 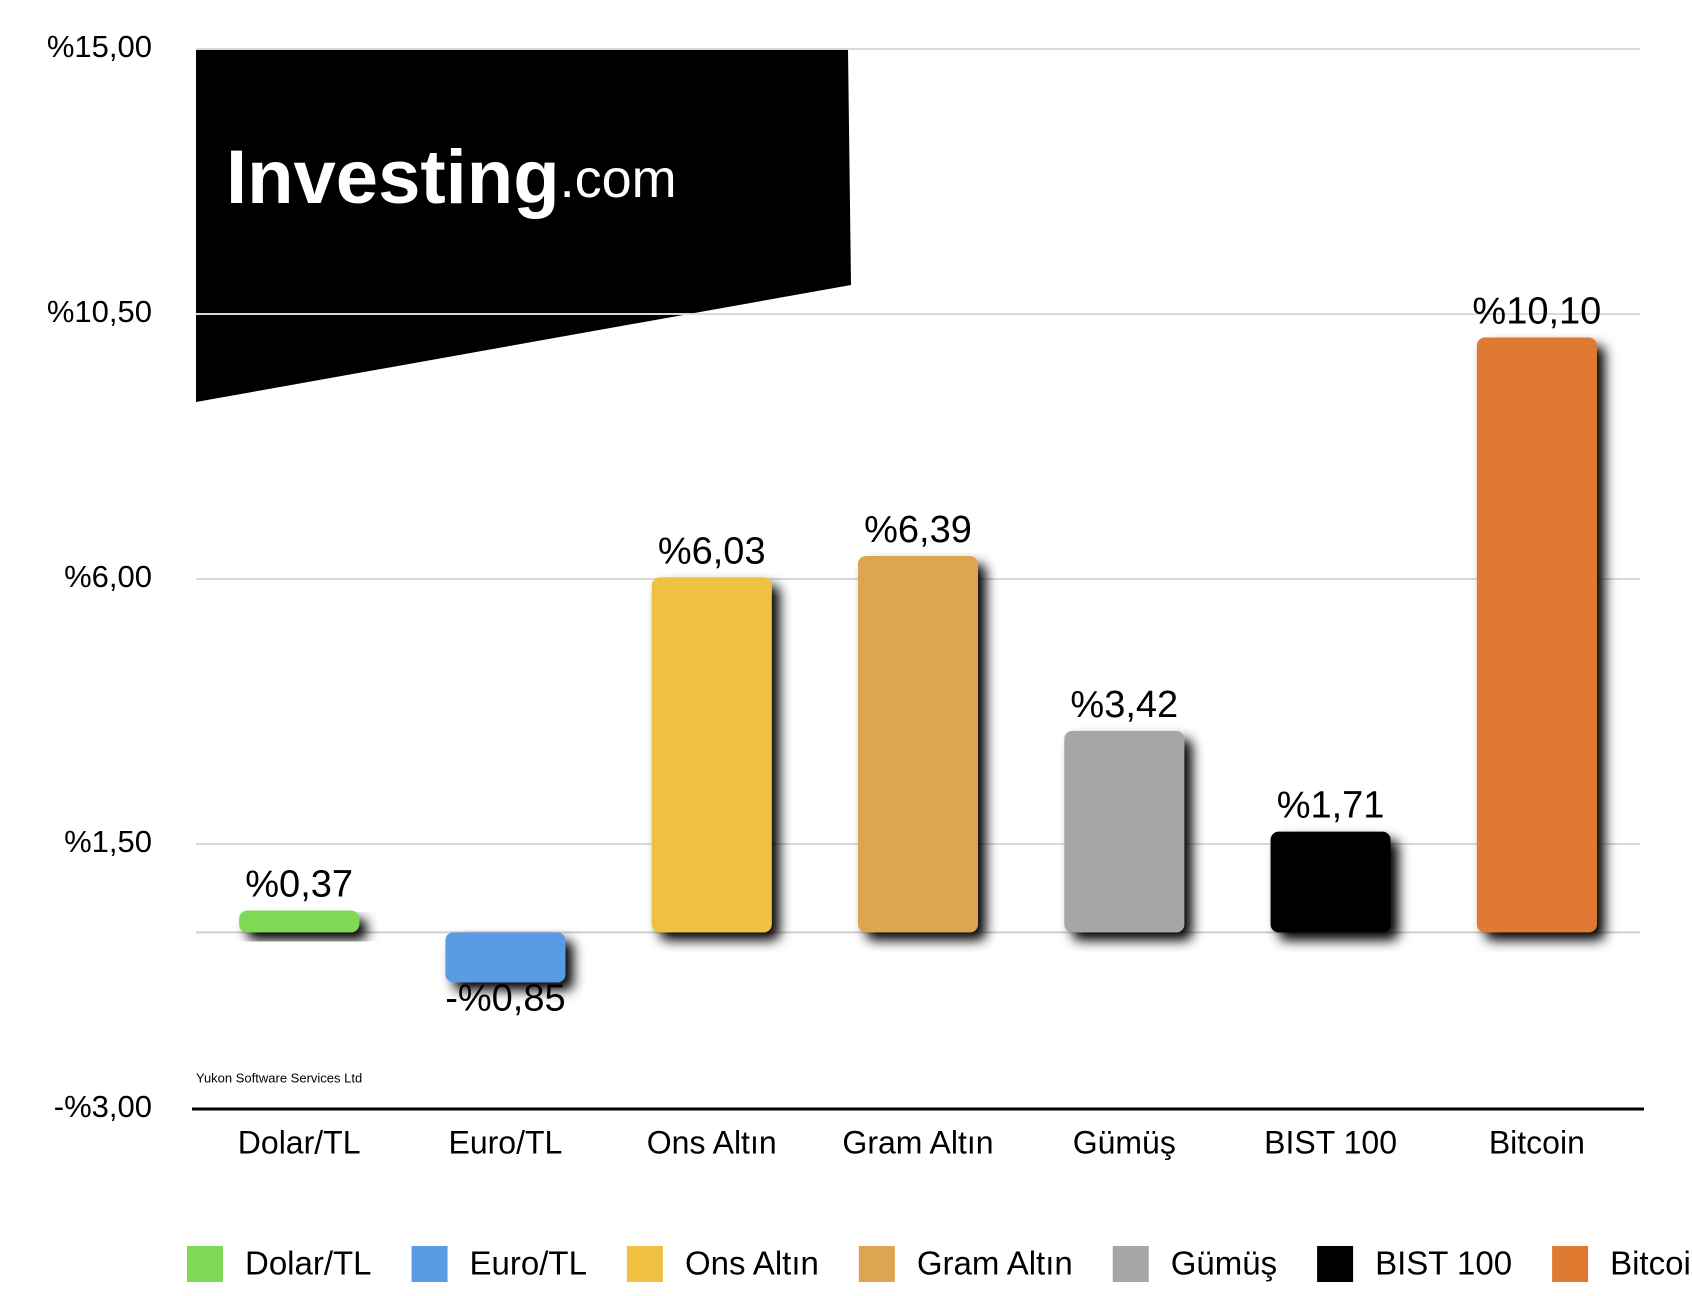 I want to click on value-label: %0,37, so click(x=299, y=885).